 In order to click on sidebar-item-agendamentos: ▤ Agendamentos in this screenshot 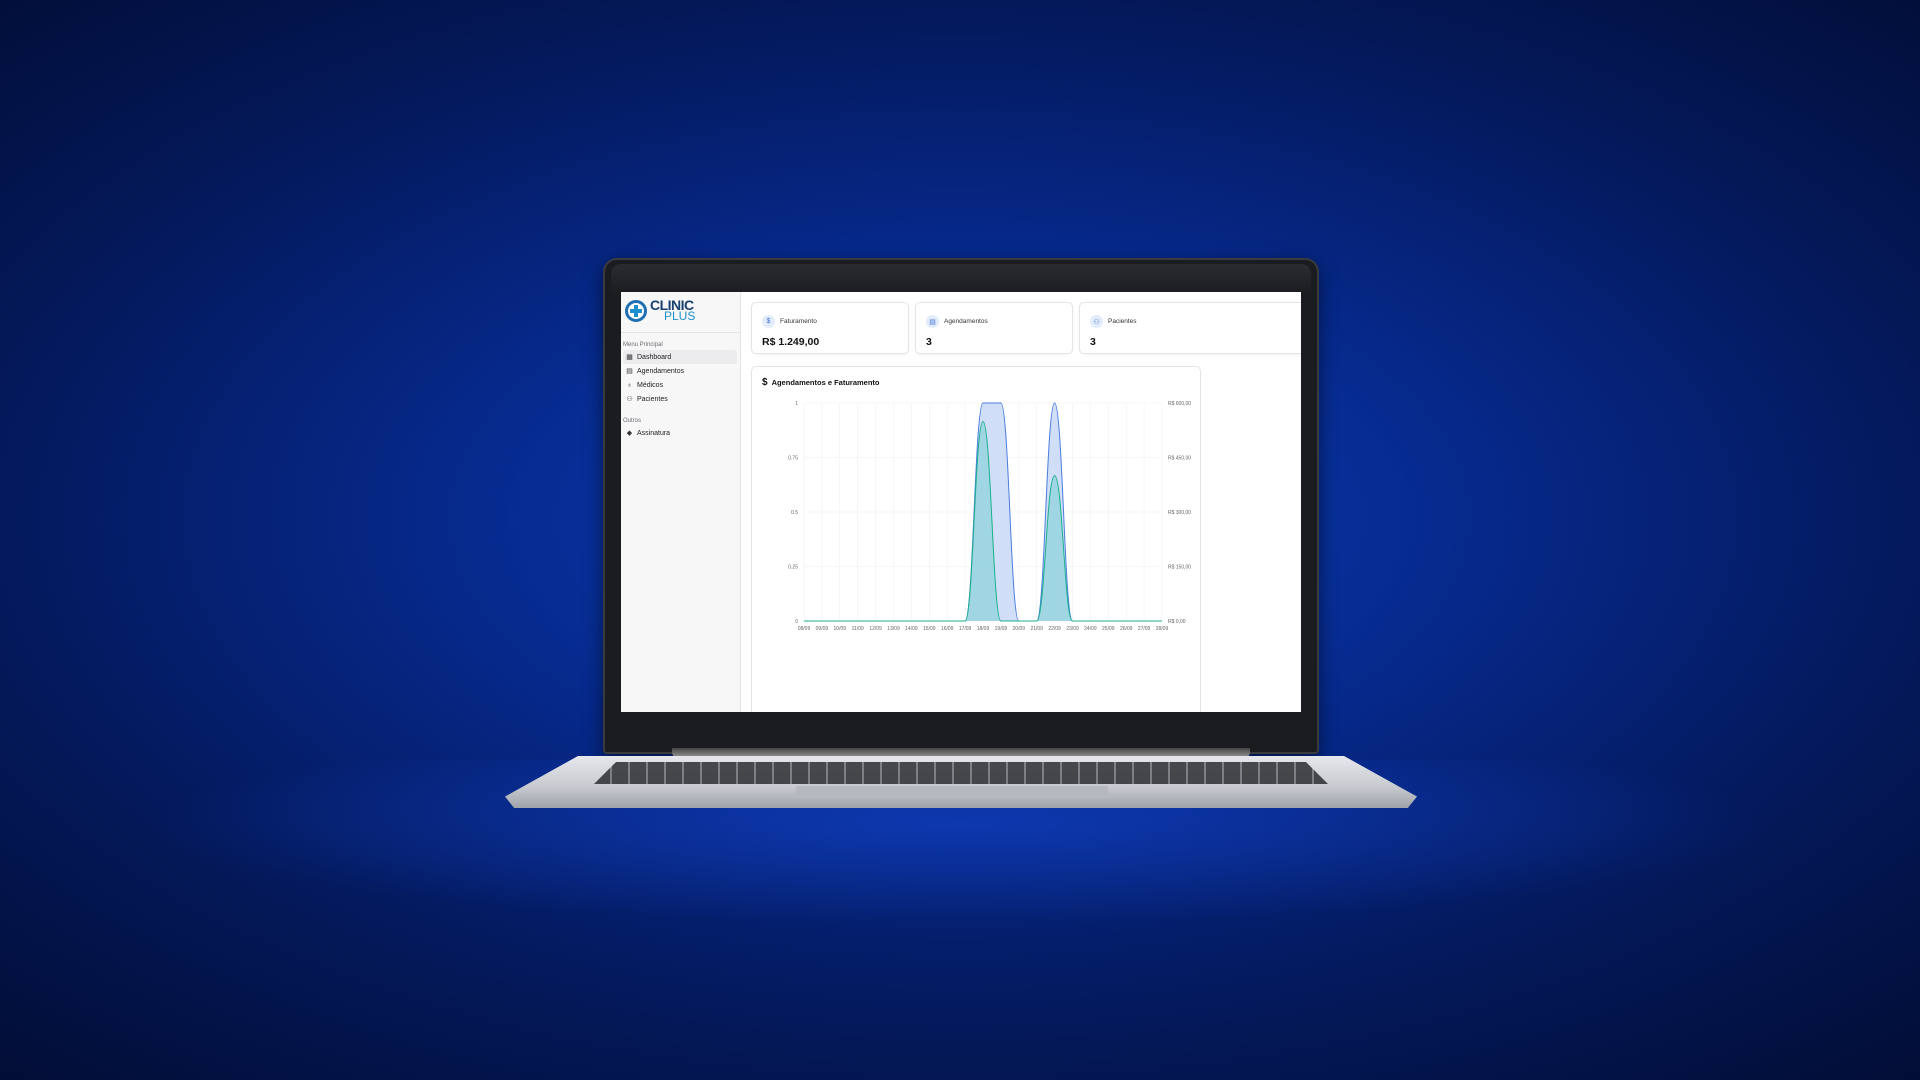, I will do `click(680, 371)`.